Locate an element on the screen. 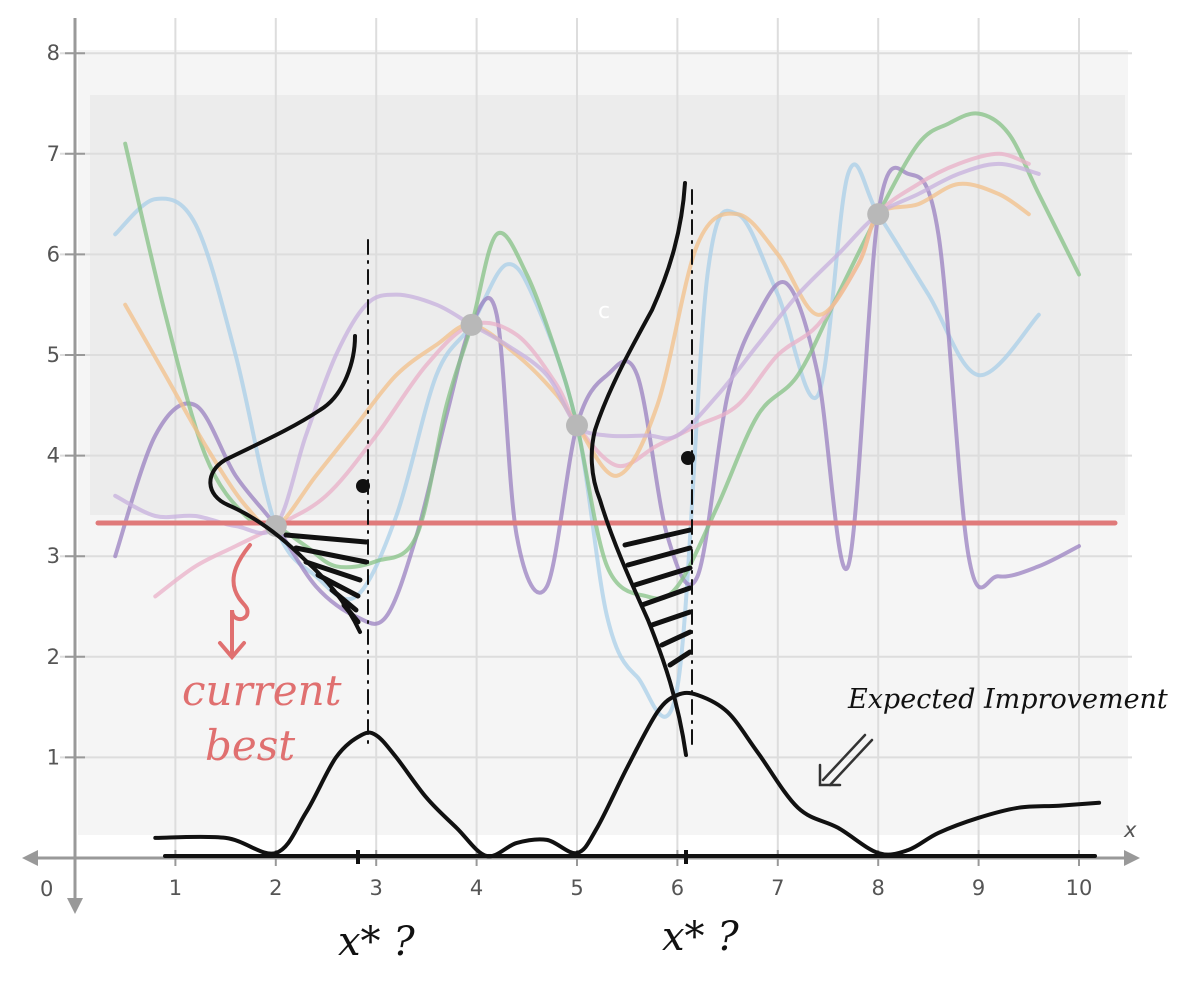  x-tick-label: 6 is located at coordinates (677, 888).